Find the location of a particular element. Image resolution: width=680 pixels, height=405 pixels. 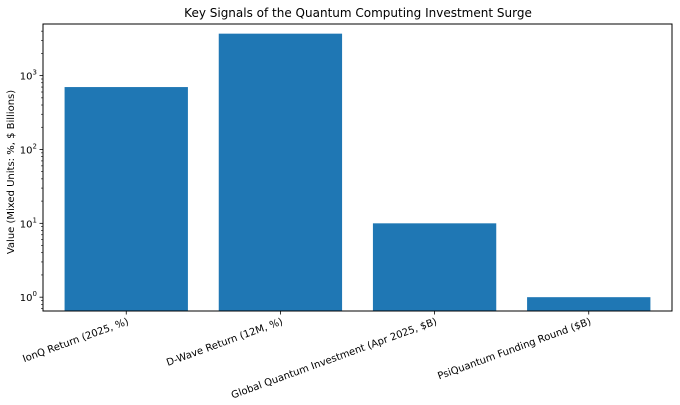

y-axis-label: Value (Mixed Units: %, $ Billions) is located at coordinates (11, 172).